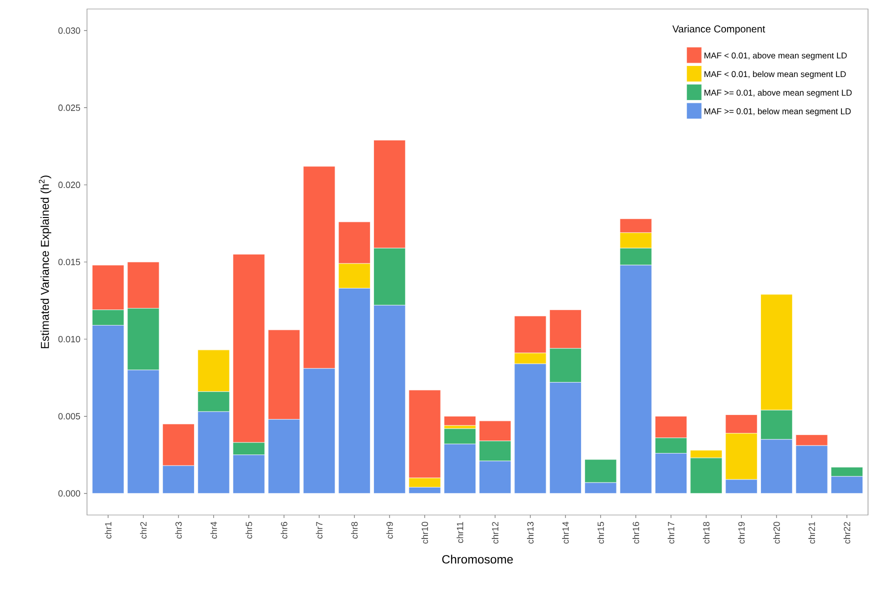 The image size is (869, 589). Describe the element at coordinates (69, 493) in the screenshot. I see `y-tick-label: 0.000` at that location.